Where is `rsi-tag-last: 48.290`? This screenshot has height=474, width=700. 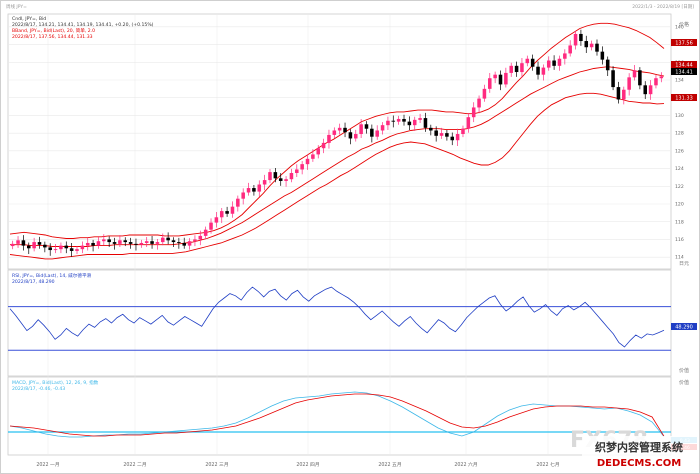
rsi-tag-last: 48.290 is located at coordinates (684, 327).